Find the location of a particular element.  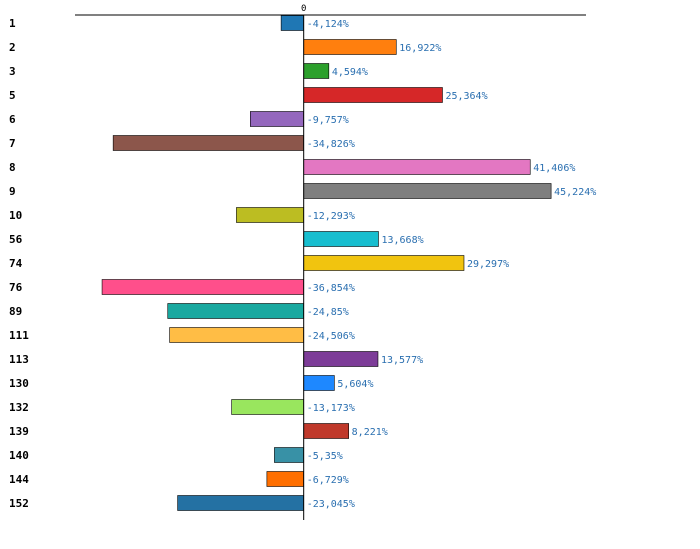

category-label: 139 is located at coordinates (19, 431).